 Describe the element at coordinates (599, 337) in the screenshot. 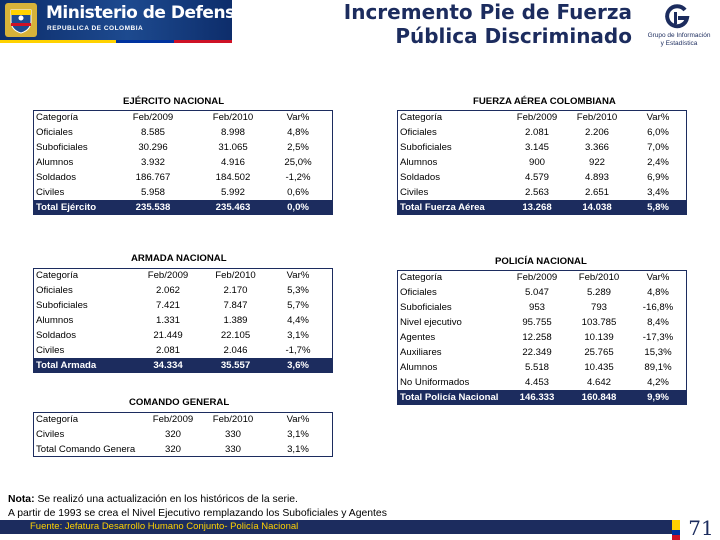

I see `value-cell: 10.139` at that location.